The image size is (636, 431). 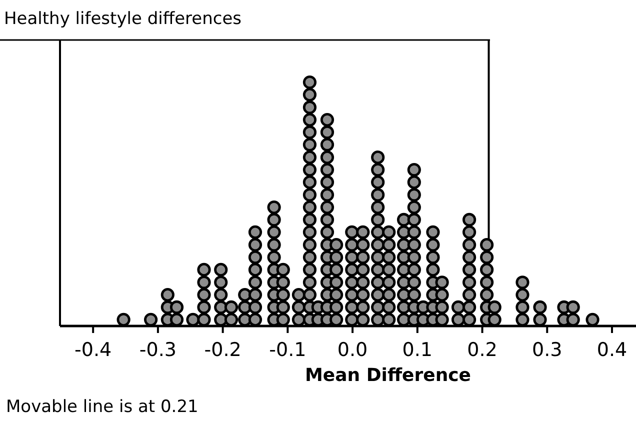 I want to click on x-axis-title: Mean Difference, so click(x=388, y=375).